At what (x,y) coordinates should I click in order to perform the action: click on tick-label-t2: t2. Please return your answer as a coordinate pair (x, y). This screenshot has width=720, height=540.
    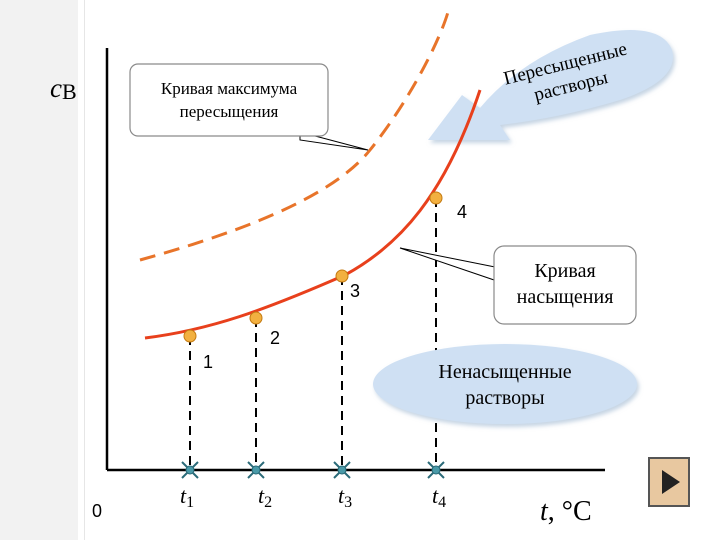
    Looking at the image, I should click on (265, 497).